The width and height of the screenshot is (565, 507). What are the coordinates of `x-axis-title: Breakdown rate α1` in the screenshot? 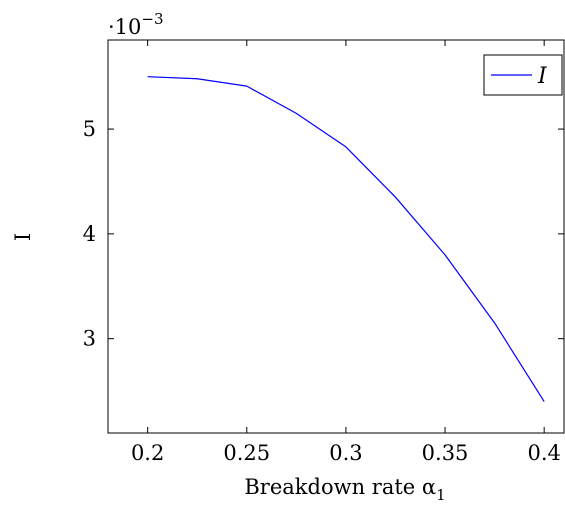 It's located at (344, 489).